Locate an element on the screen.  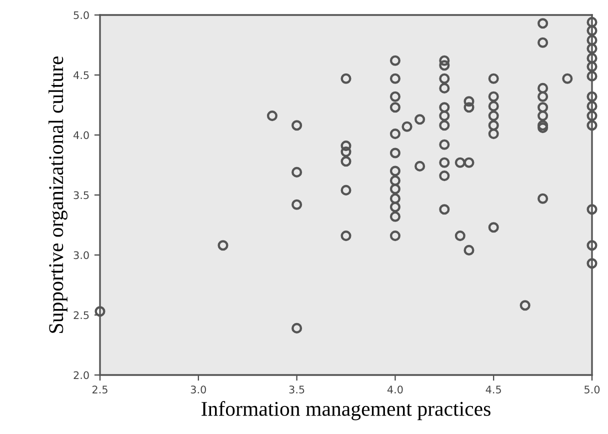
y-tick-label: 3.5 is located at coordinates (81, 195).